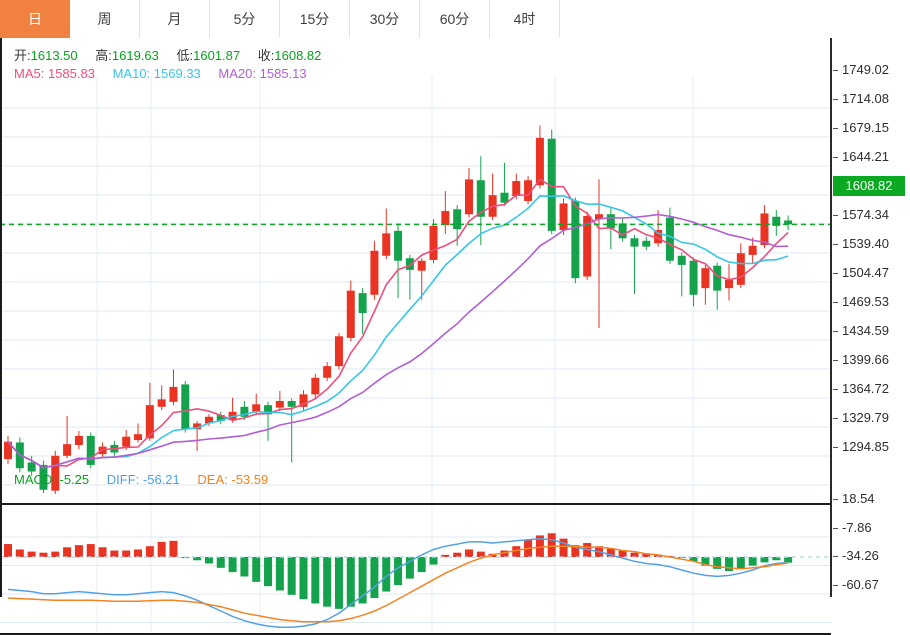 The width and height of the screenshot is (910, 635). I want to click on ma10-label: MA10:, so click(131, 73).